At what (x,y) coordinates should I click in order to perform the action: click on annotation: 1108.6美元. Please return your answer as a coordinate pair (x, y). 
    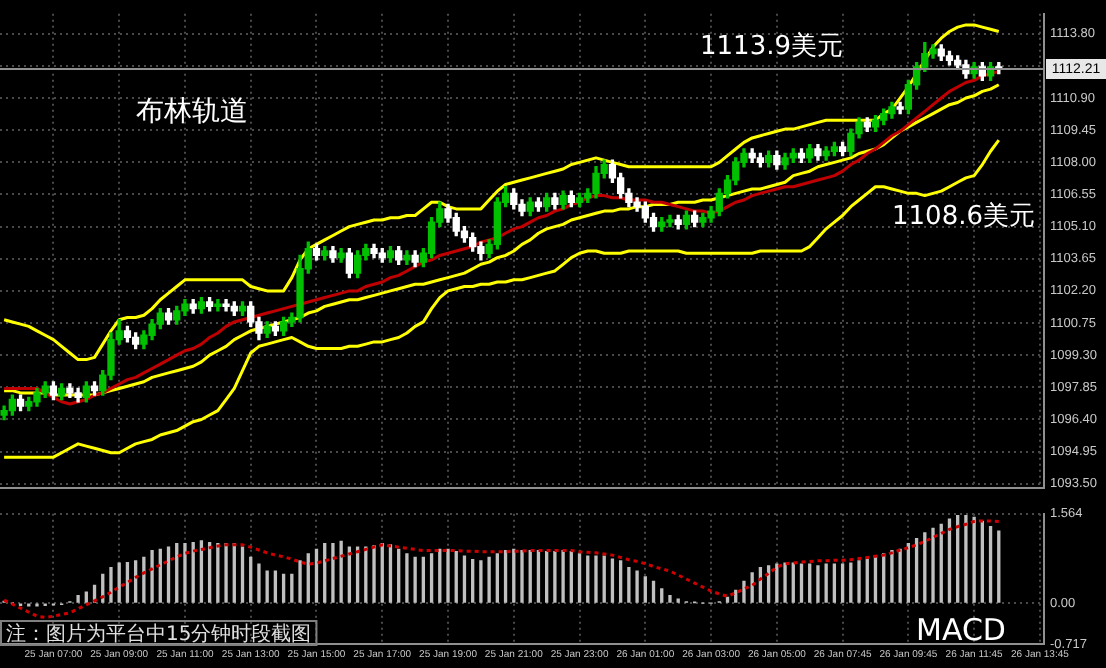
    Looking at the image, I should click on (963, 216).